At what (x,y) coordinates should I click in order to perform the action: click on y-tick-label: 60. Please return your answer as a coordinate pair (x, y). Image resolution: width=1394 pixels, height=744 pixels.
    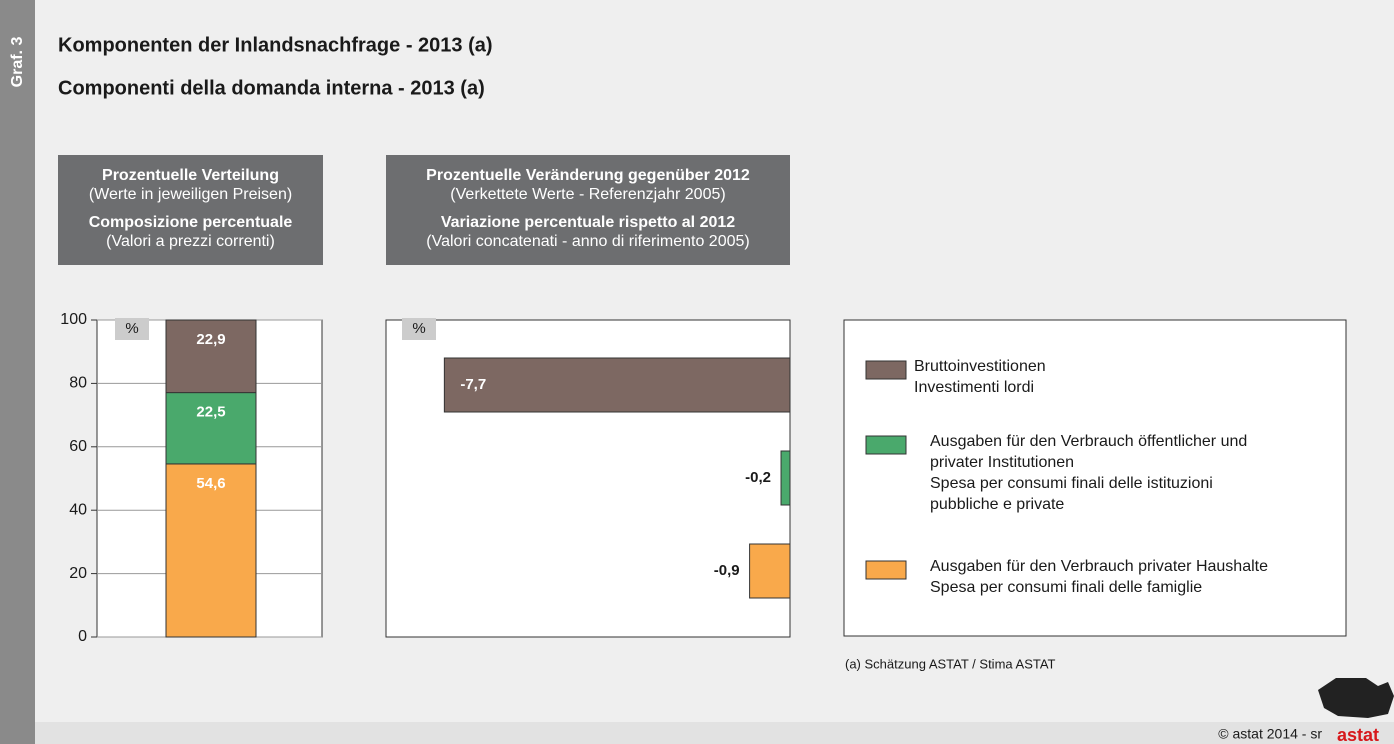
    Looking at the image, I should click on (78, 446).